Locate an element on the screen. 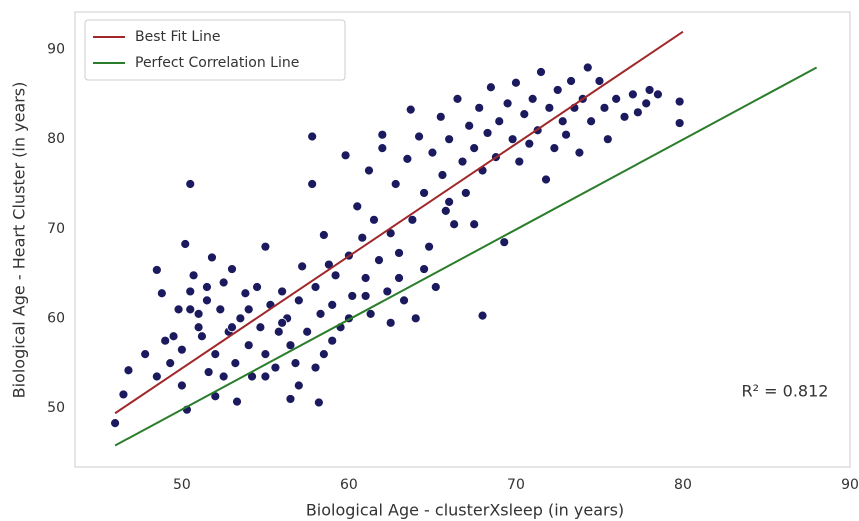 The image size is (859, 521). y-tick-label: 60 is located at coordinates (56, 318).